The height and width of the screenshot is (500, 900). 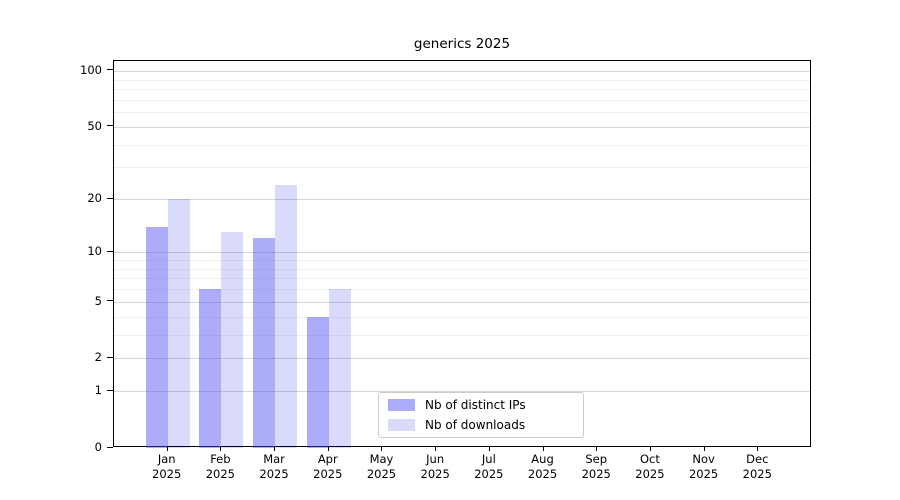 What do you see at coordinates (328, 466) in the screenshot?
I see `x-tick-label-apr: Apr 2025` at bounding box center [328, 466].